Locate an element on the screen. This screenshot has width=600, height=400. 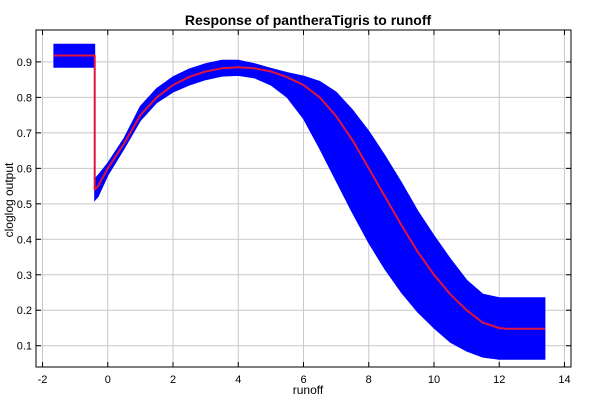
x-tick-label: 8 is located at coordinates (369, 380).